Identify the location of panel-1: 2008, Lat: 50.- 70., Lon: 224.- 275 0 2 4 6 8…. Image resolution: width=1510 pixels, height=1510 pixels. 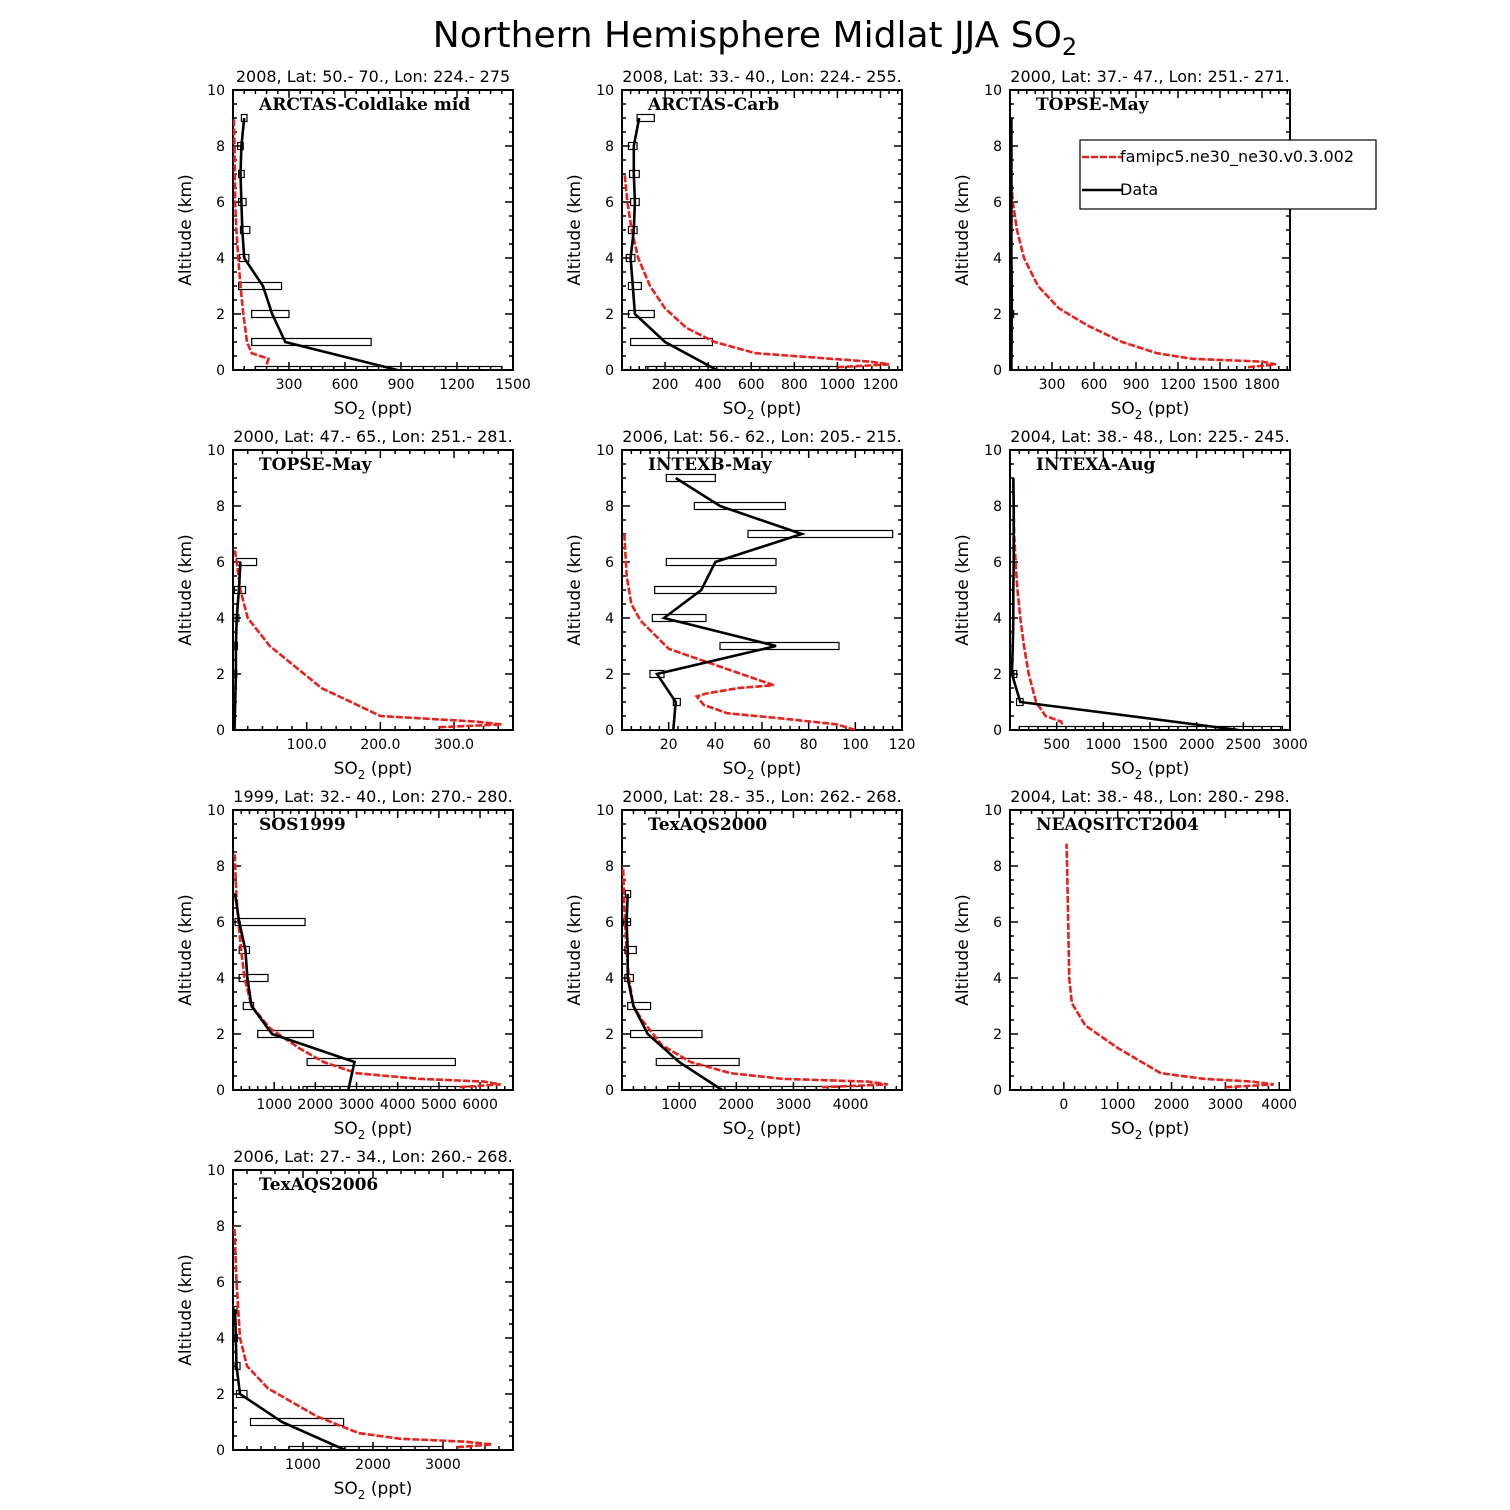
(353, 244).